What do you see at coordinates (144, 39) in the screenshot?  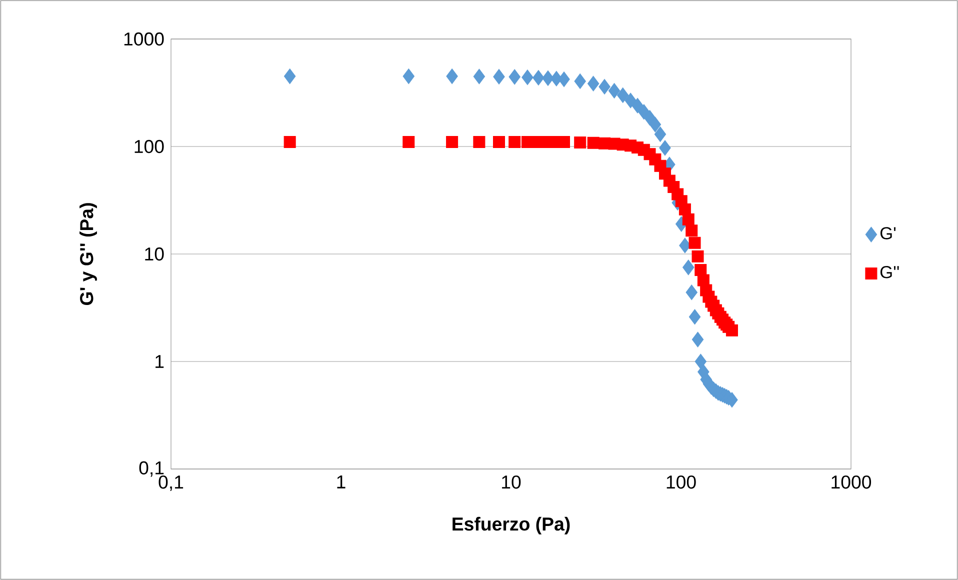 I see `y-tick-label: 1000` at bounding box center [144, 39].